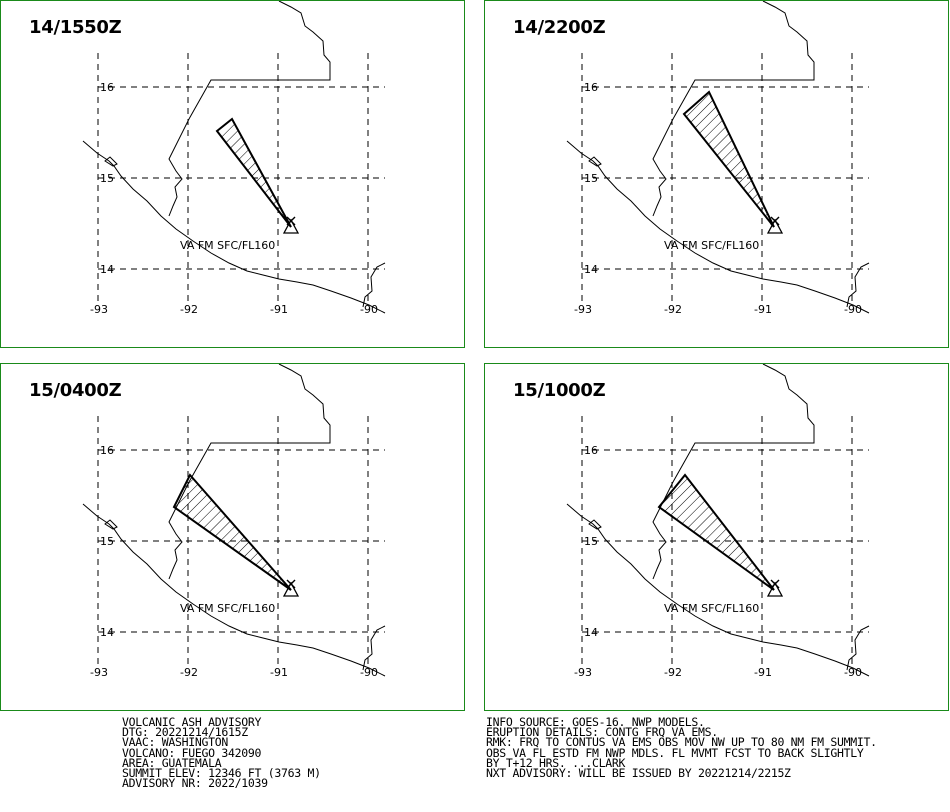  What do you see at coordinates (195, 783) in the screenshot?
I see `advisory-line: ADVISORY NR: 2022/1039` at bounding box center [195, 783].